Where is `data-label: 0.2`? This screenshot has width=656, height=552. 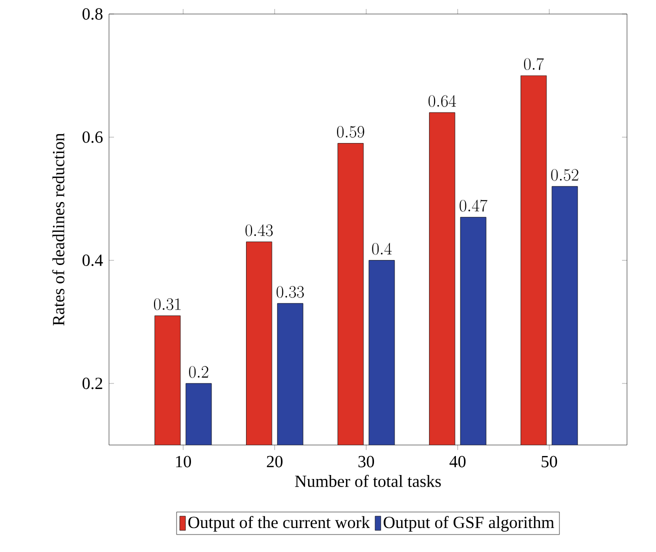
data-label: 0.2 is located at coordinates (198, 372).